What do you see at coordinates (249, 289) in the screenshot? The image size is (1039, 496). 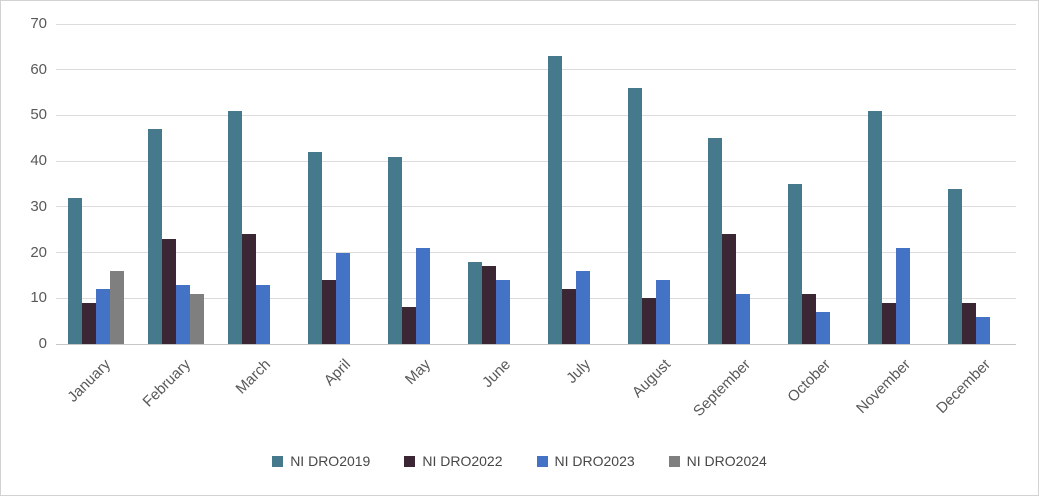 I see `bar-ni-dro2022-march` at bounding box center [249, 289].